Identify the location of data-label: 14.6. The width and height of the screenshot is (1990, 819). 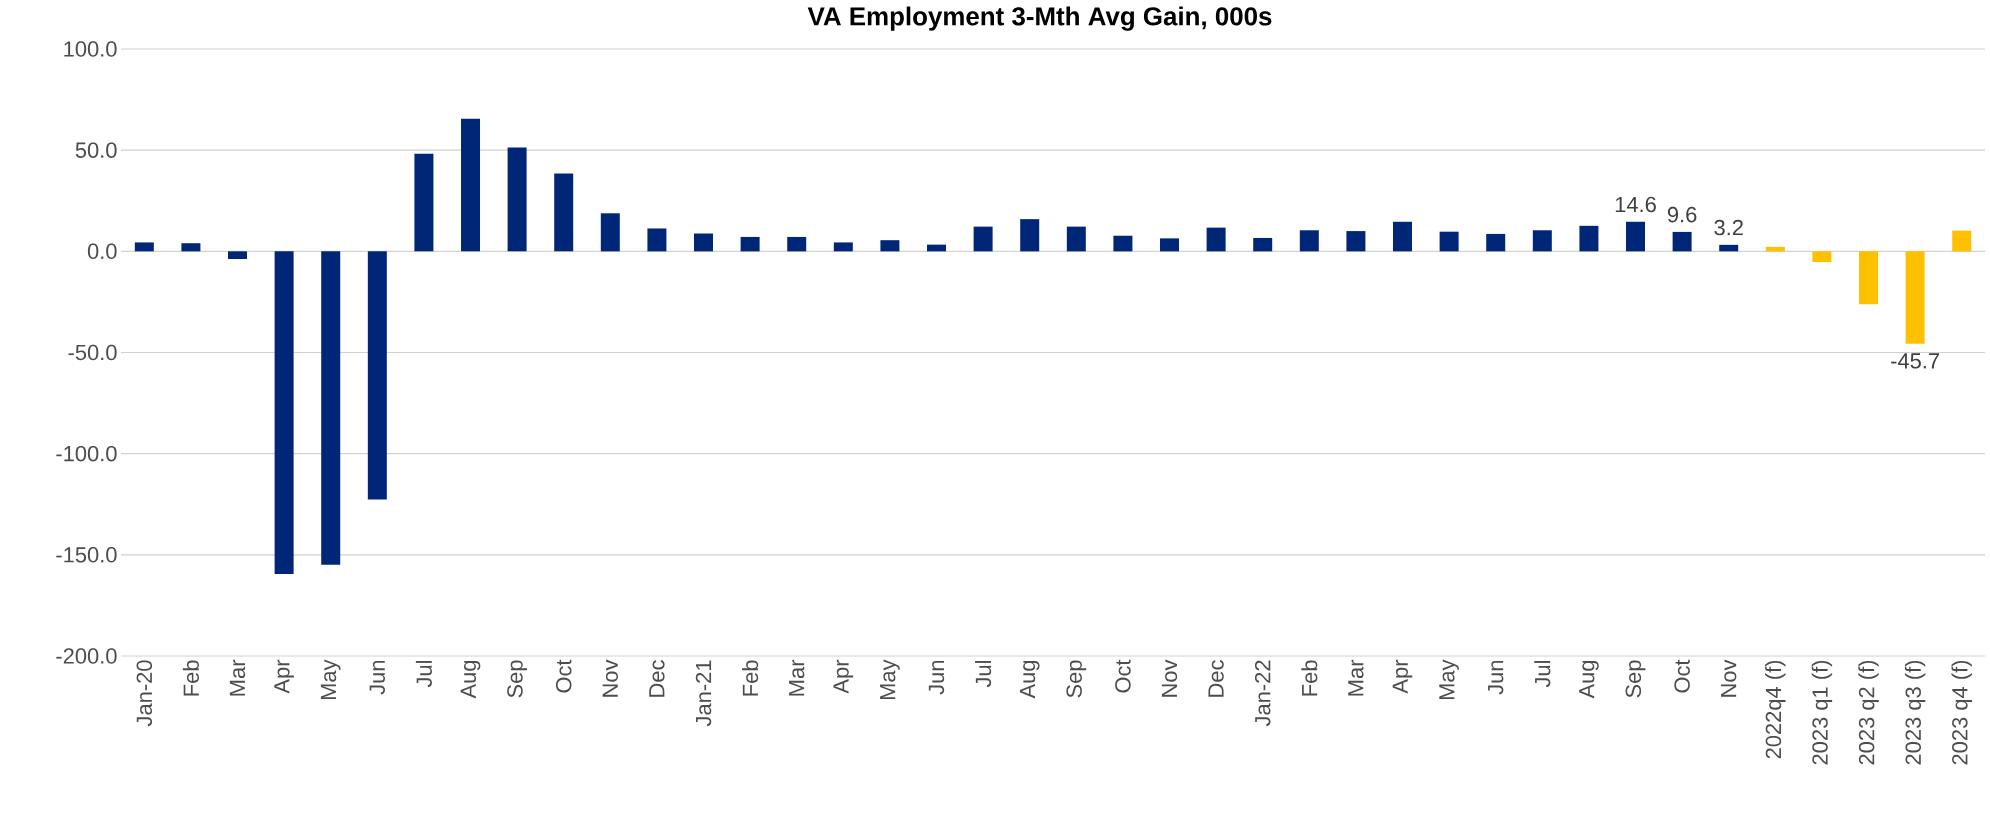
(1635, 204).